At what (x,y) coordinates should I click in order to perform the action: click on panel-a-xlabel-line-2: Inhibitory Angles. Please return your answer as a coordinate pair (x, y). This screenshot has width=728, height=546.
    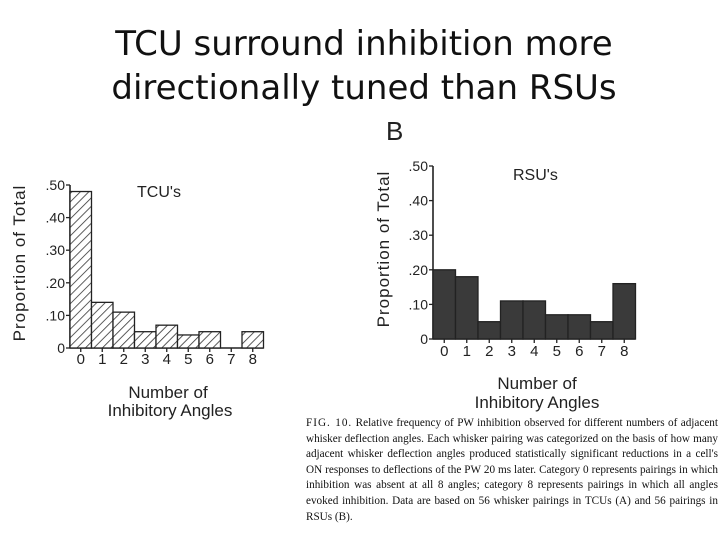
    Looking at the image, I should click on (170, 410).